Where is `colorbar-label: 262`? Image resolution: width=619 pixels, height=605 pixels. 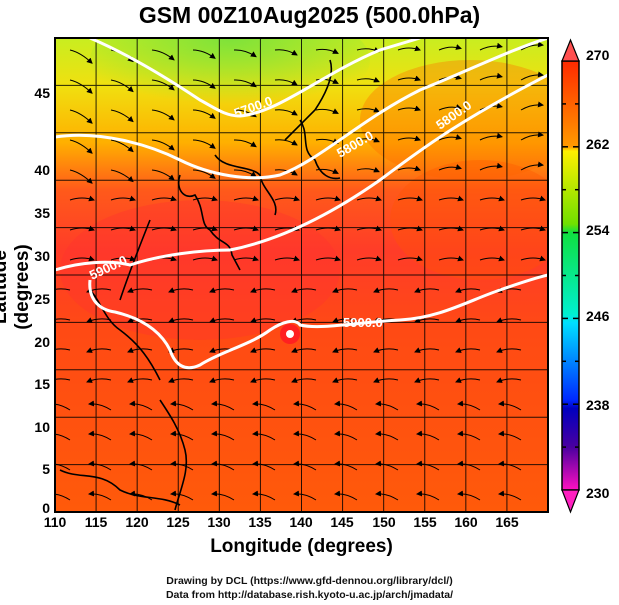
colorbar-label: 262 is located at coordinates (598, 144).